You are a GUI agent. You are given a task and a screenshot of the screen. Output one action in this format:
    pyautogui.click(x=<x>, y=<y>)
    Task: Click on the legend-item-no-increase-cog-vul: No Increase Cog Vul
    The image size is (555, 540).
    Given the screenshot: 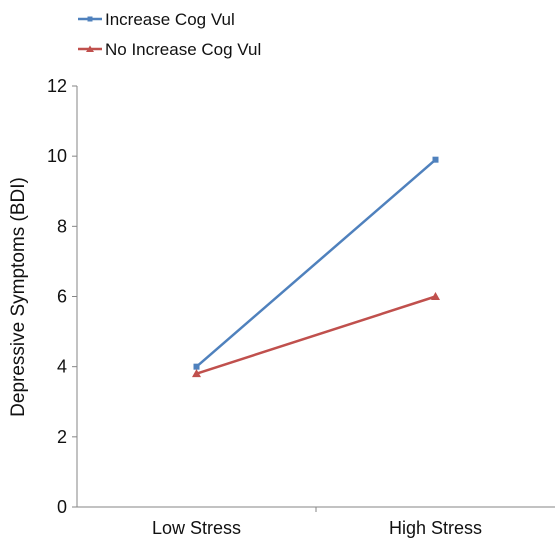 What is the action you would take?
    pyautogui.click(x=169, y=49)
    